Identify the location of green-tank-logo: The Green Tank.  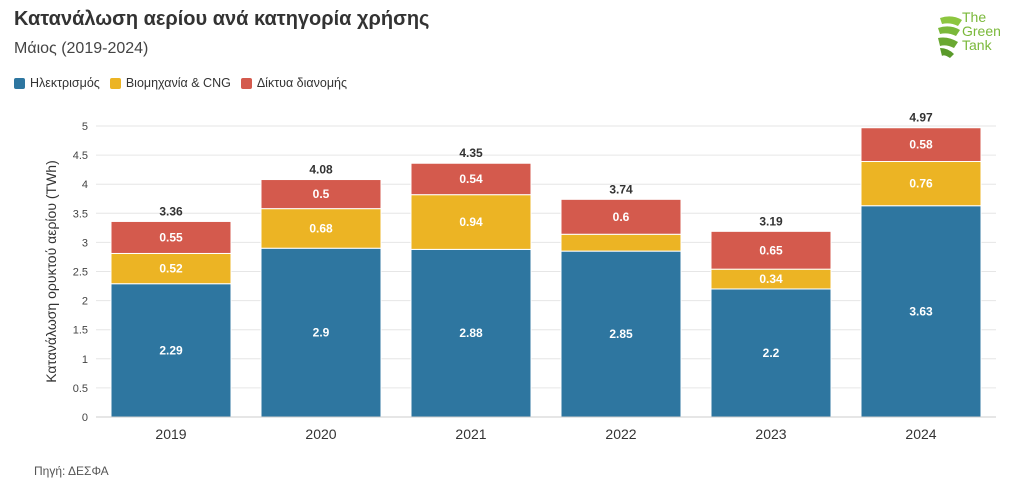
(978, 37).